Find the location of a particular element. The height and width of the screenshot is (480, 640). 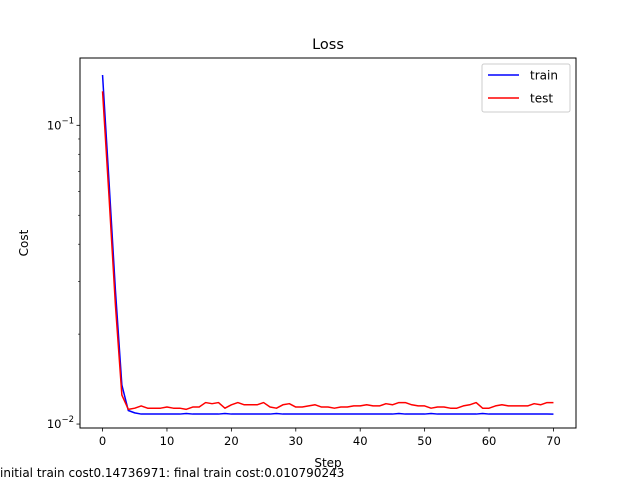

y-tick-label: 10⁻¹ is located at coordinates (60, 124).